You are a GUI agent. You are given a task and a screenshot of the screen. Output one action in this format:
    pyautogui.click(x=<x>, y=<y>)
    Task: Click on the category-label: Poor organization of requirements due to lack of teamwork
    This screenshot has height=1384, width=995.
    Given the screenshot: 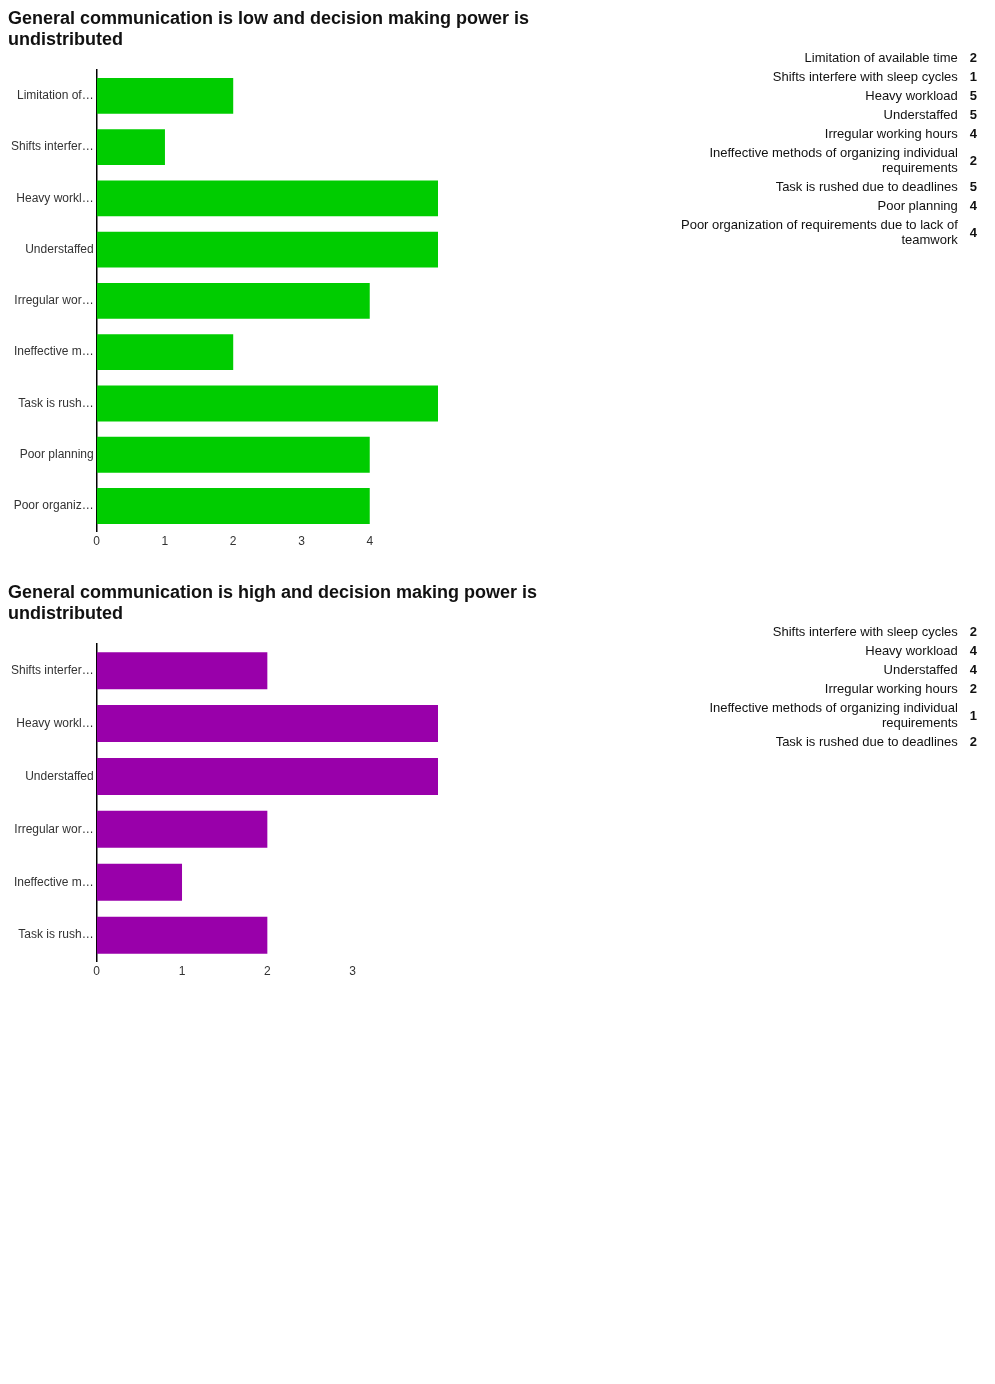 What is the action you would take?
    pyautogui.click(x=819, y=232)
    